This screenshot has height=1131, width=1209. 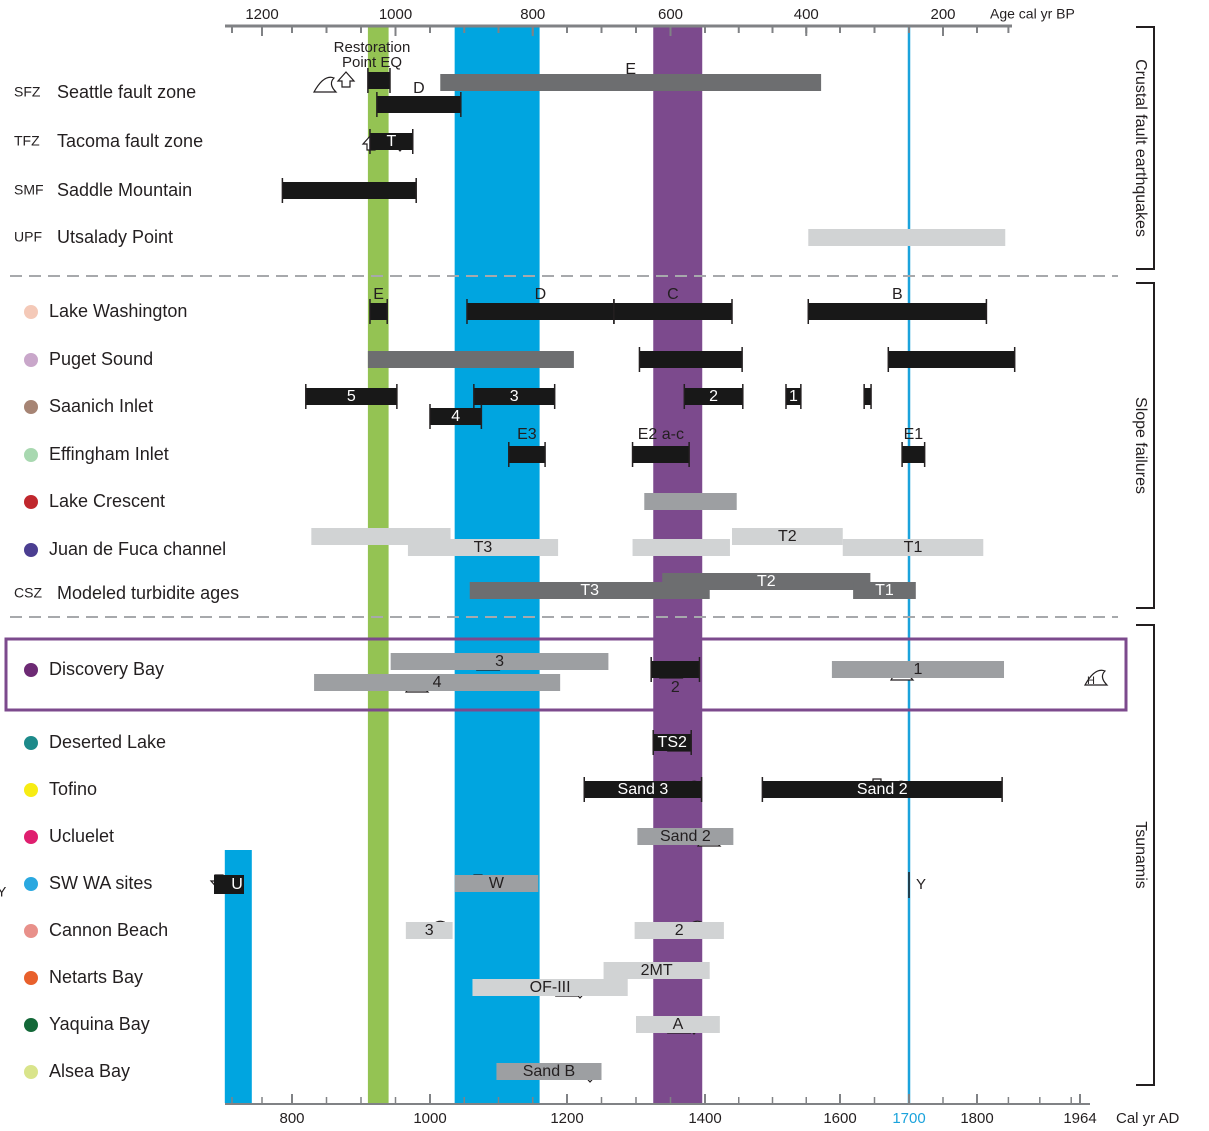 What do you see at coordinates (28, 237) in the screenshot?
I see `row-code: UPF` at bounding box center [28, 237].